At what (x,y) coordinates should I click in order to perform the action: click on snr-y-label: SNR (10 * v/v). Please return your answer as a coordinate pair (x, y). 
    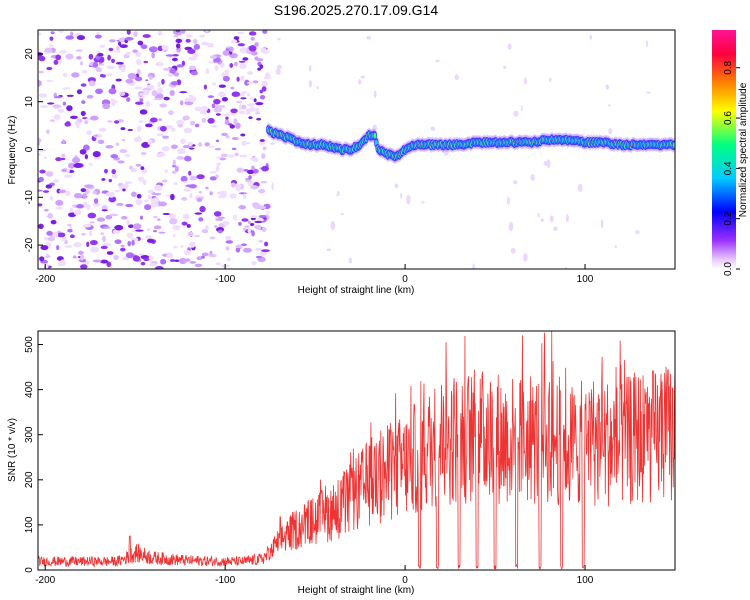
    Looking at the image, I should click on (12, 450).